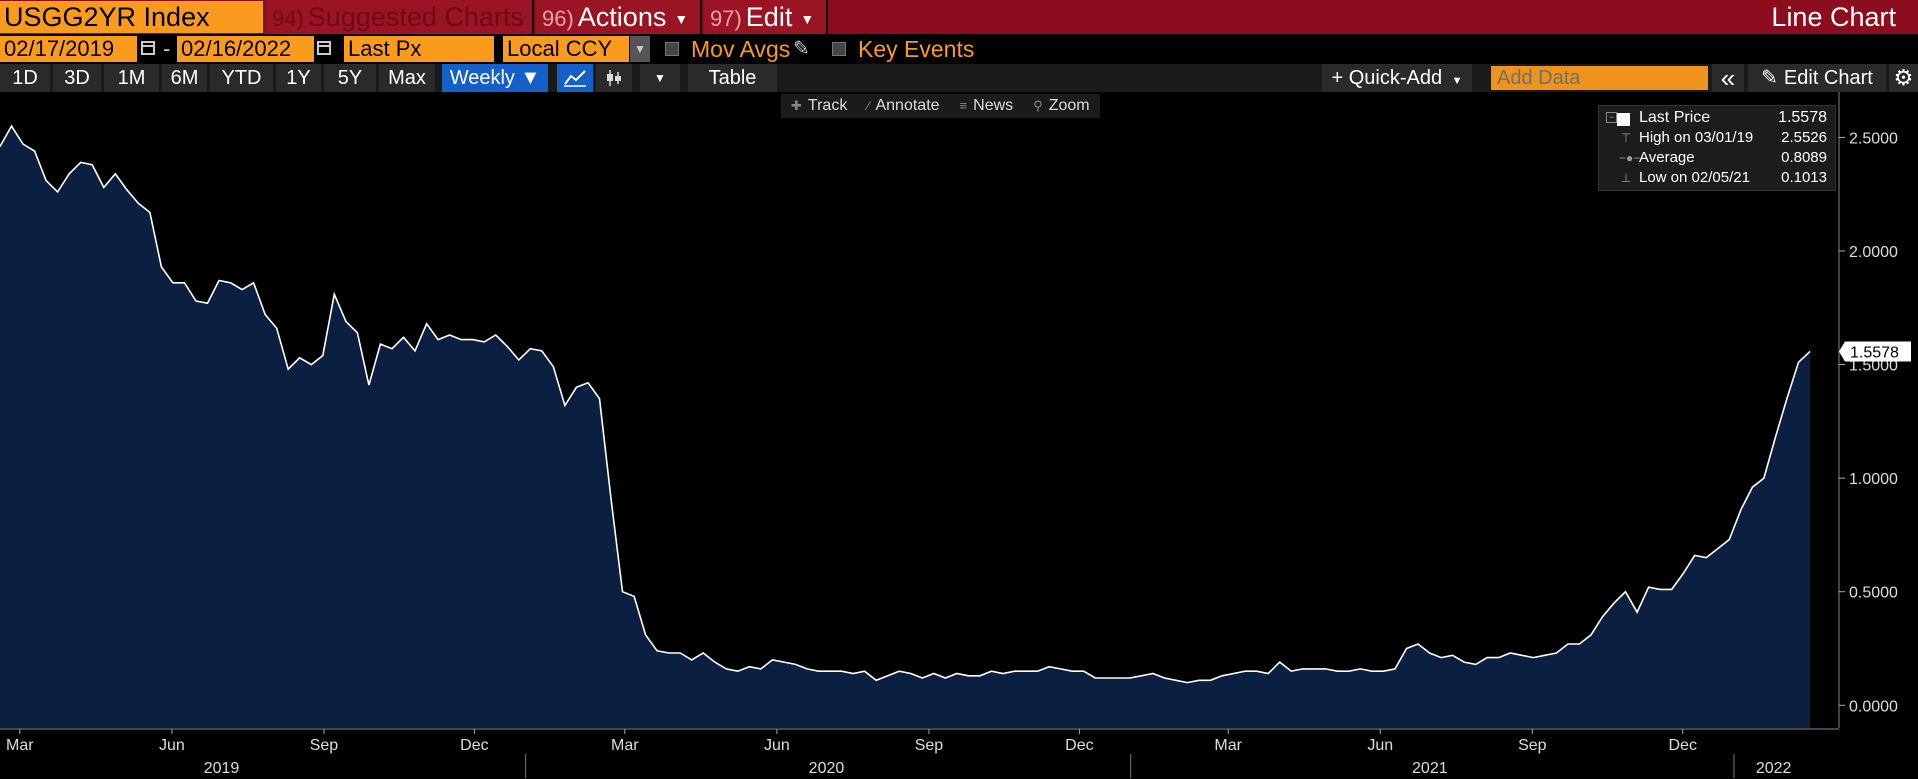 The image size is (1918, 779). Describe the element at coordinates (1397, 78) in the screenshot. I see `quick-add-button: + Quick-Add ▼` at that location.